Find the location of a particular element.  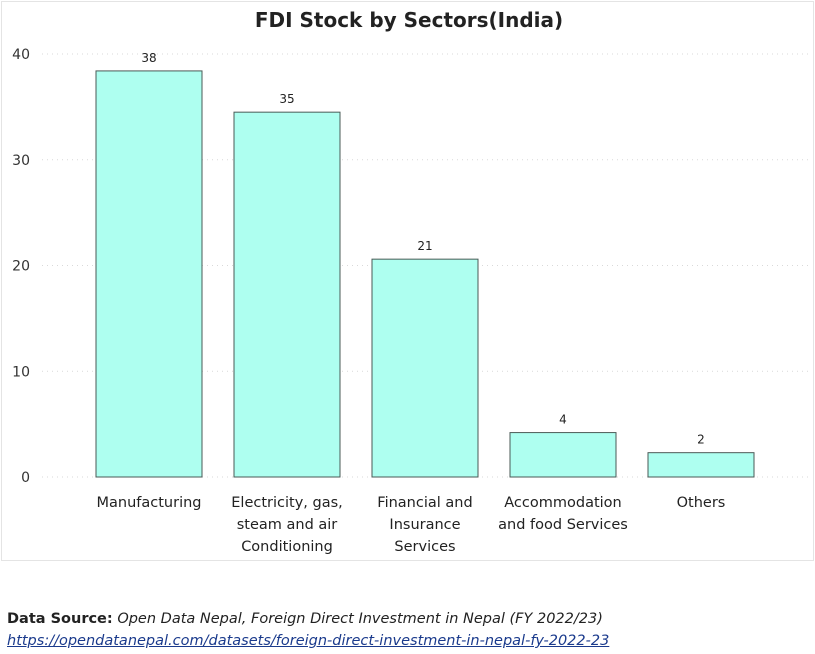

y-tick-label: 20 is located at coordinates (21, 267).